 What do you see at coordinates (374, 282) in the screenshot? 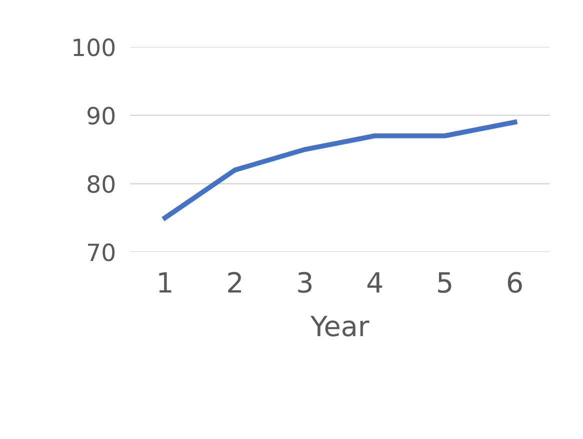
I see `x-tick-label: 4` at bounding box center [374, 282].